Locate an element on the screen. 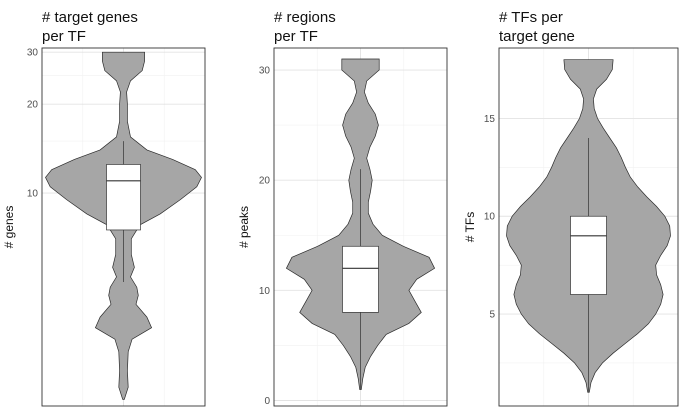 The image size is (687, 413). y-axis-label: # peaks is located at coordinates (244, 227).